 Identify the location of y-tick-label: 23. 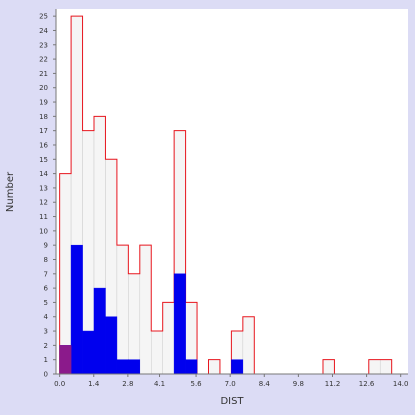
(43, 45).